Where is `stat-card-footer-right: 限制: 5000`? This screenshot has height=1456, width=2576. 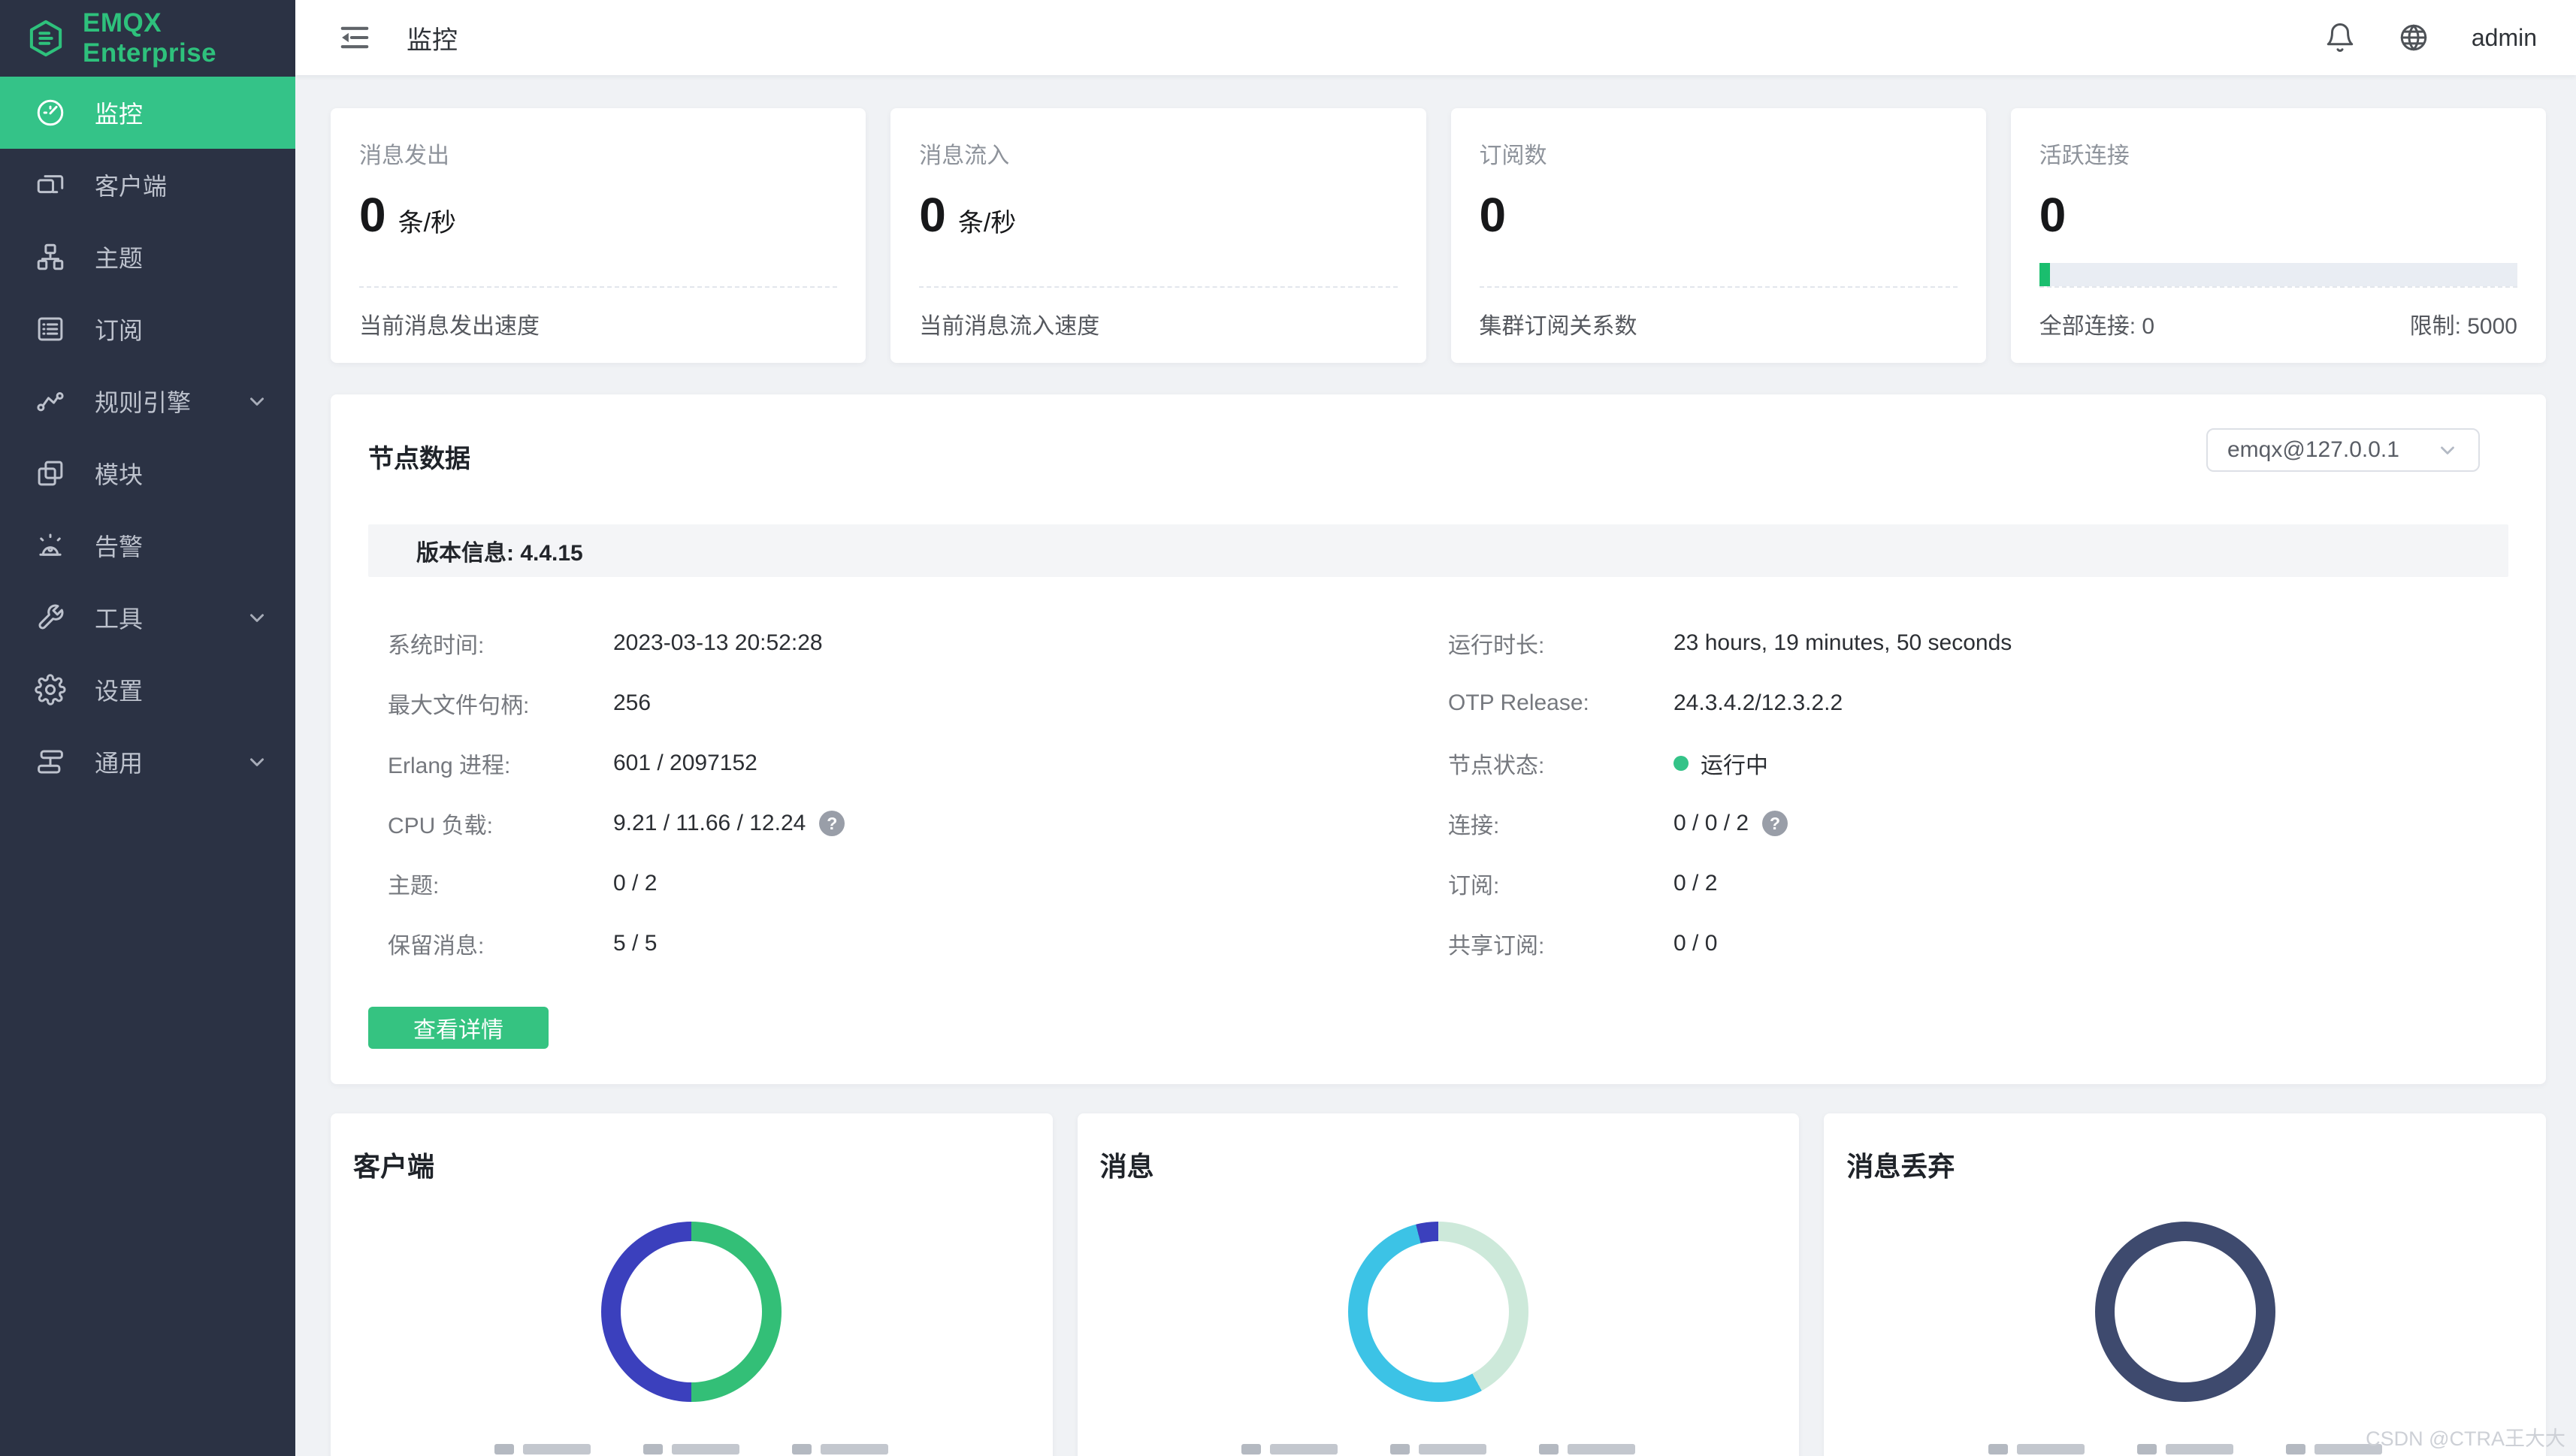
stat-card-footer-right: 限制: 5000 is located at coordinates (2463, 326).